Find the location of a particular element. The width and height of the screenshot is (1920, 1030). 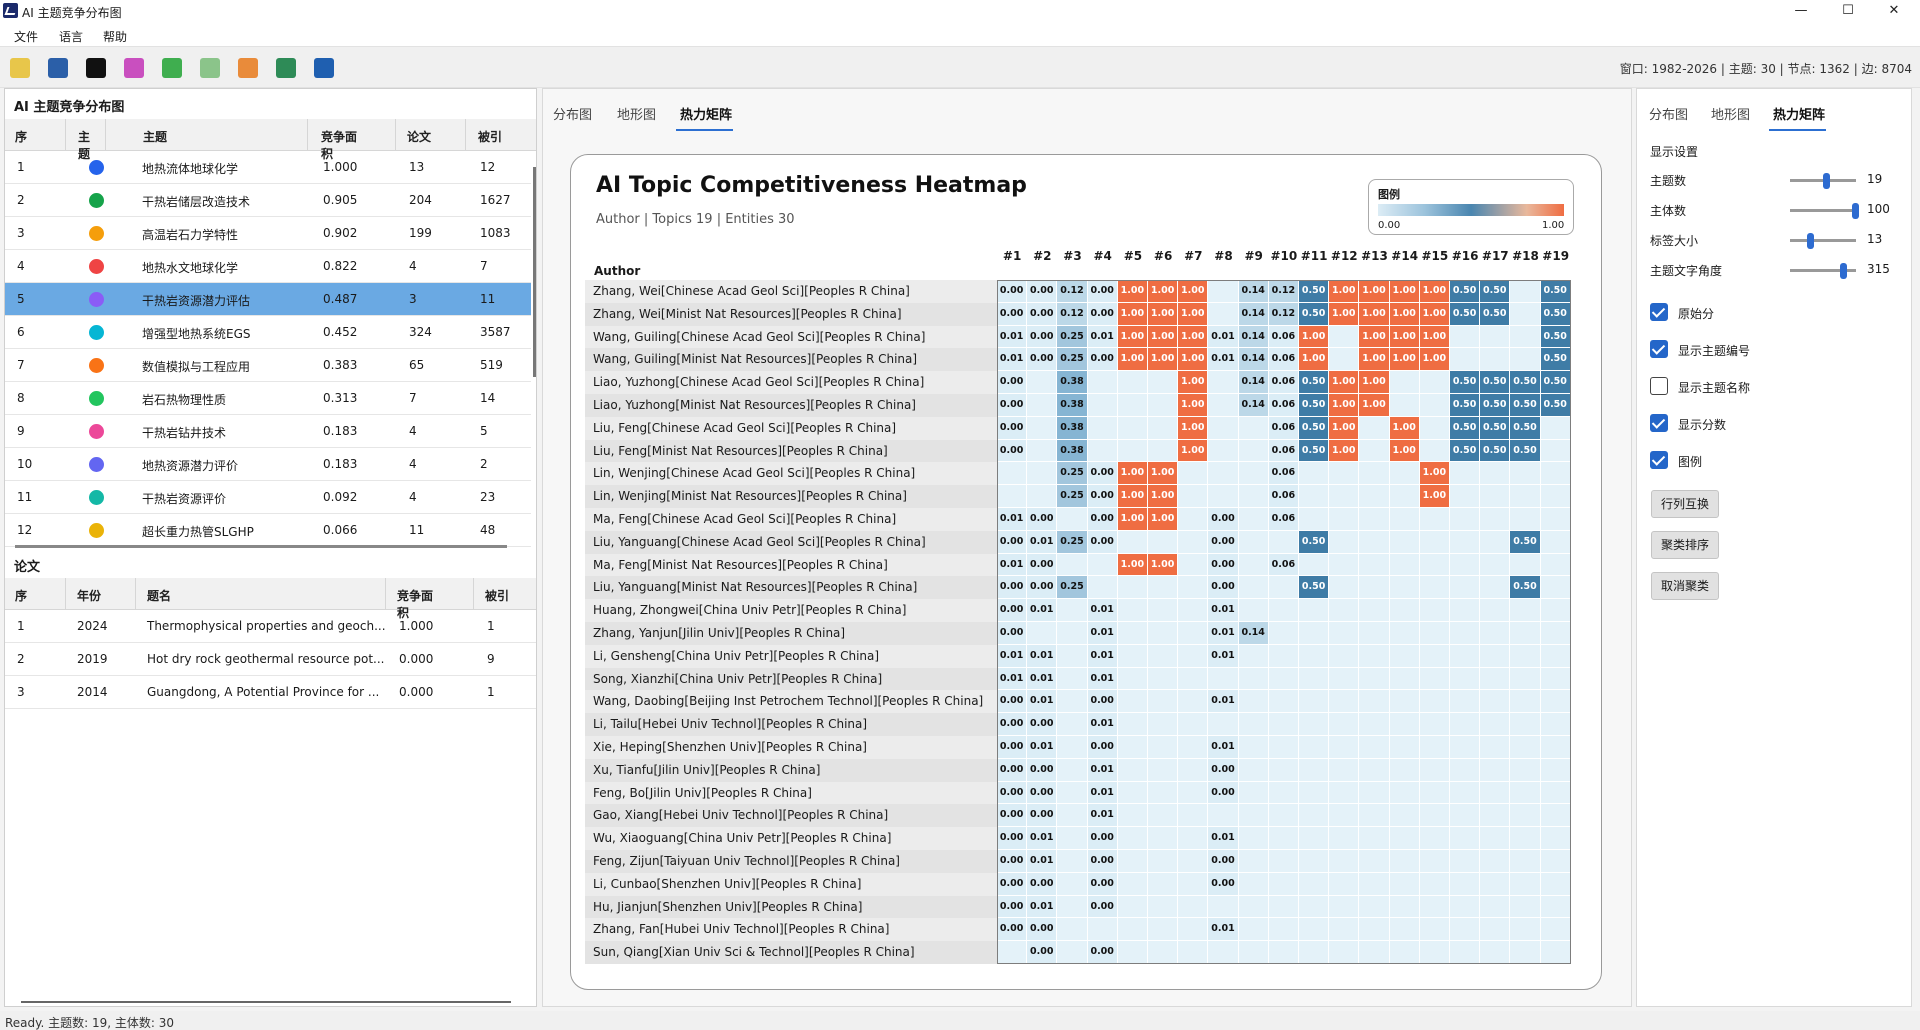

heatmap-cell: 0.14 is located at coordinates (1253, 405).